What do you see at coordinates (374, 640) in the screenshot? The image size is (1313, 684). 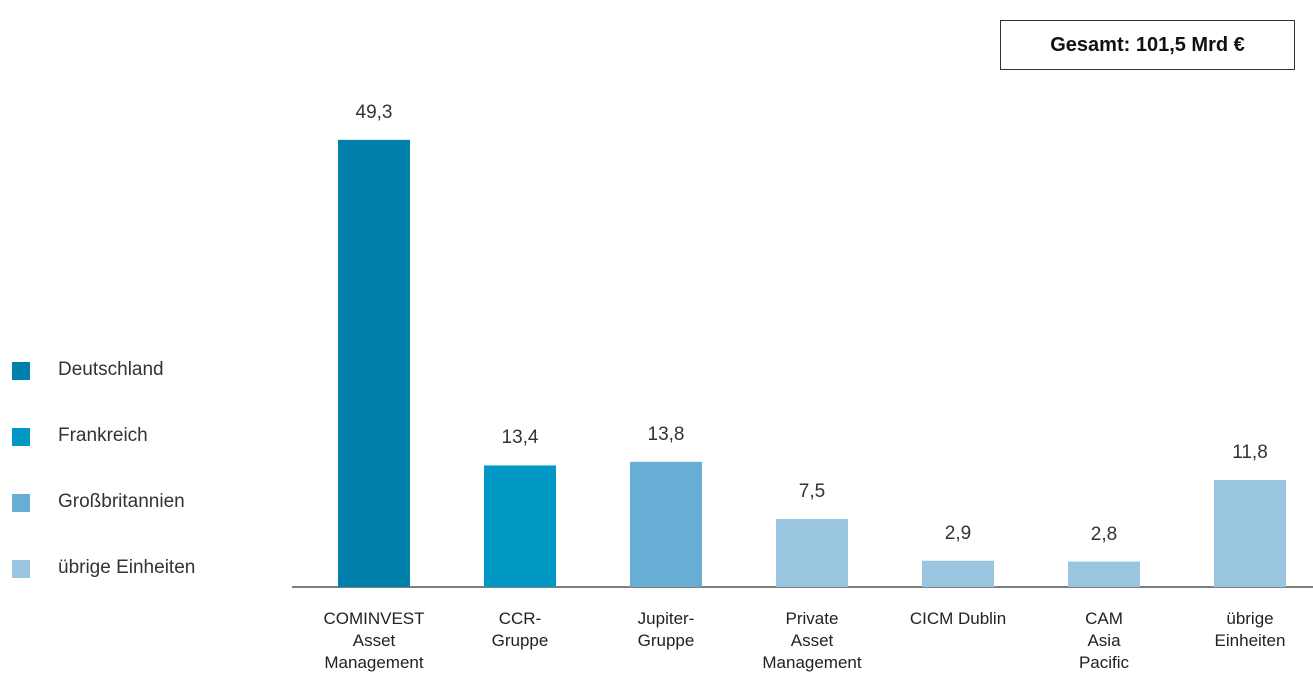 I see `x-tick-label: COMINVEST Asset Management` at bounding box center [374, 640].